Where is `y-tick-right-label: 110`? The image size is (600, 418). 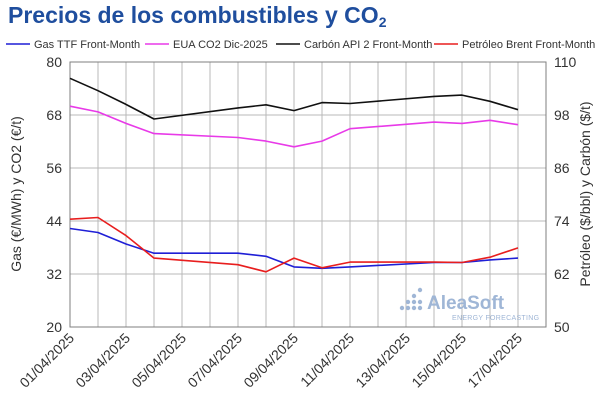 y-tick-right-label: 110 is located at coordinates (565, 62).